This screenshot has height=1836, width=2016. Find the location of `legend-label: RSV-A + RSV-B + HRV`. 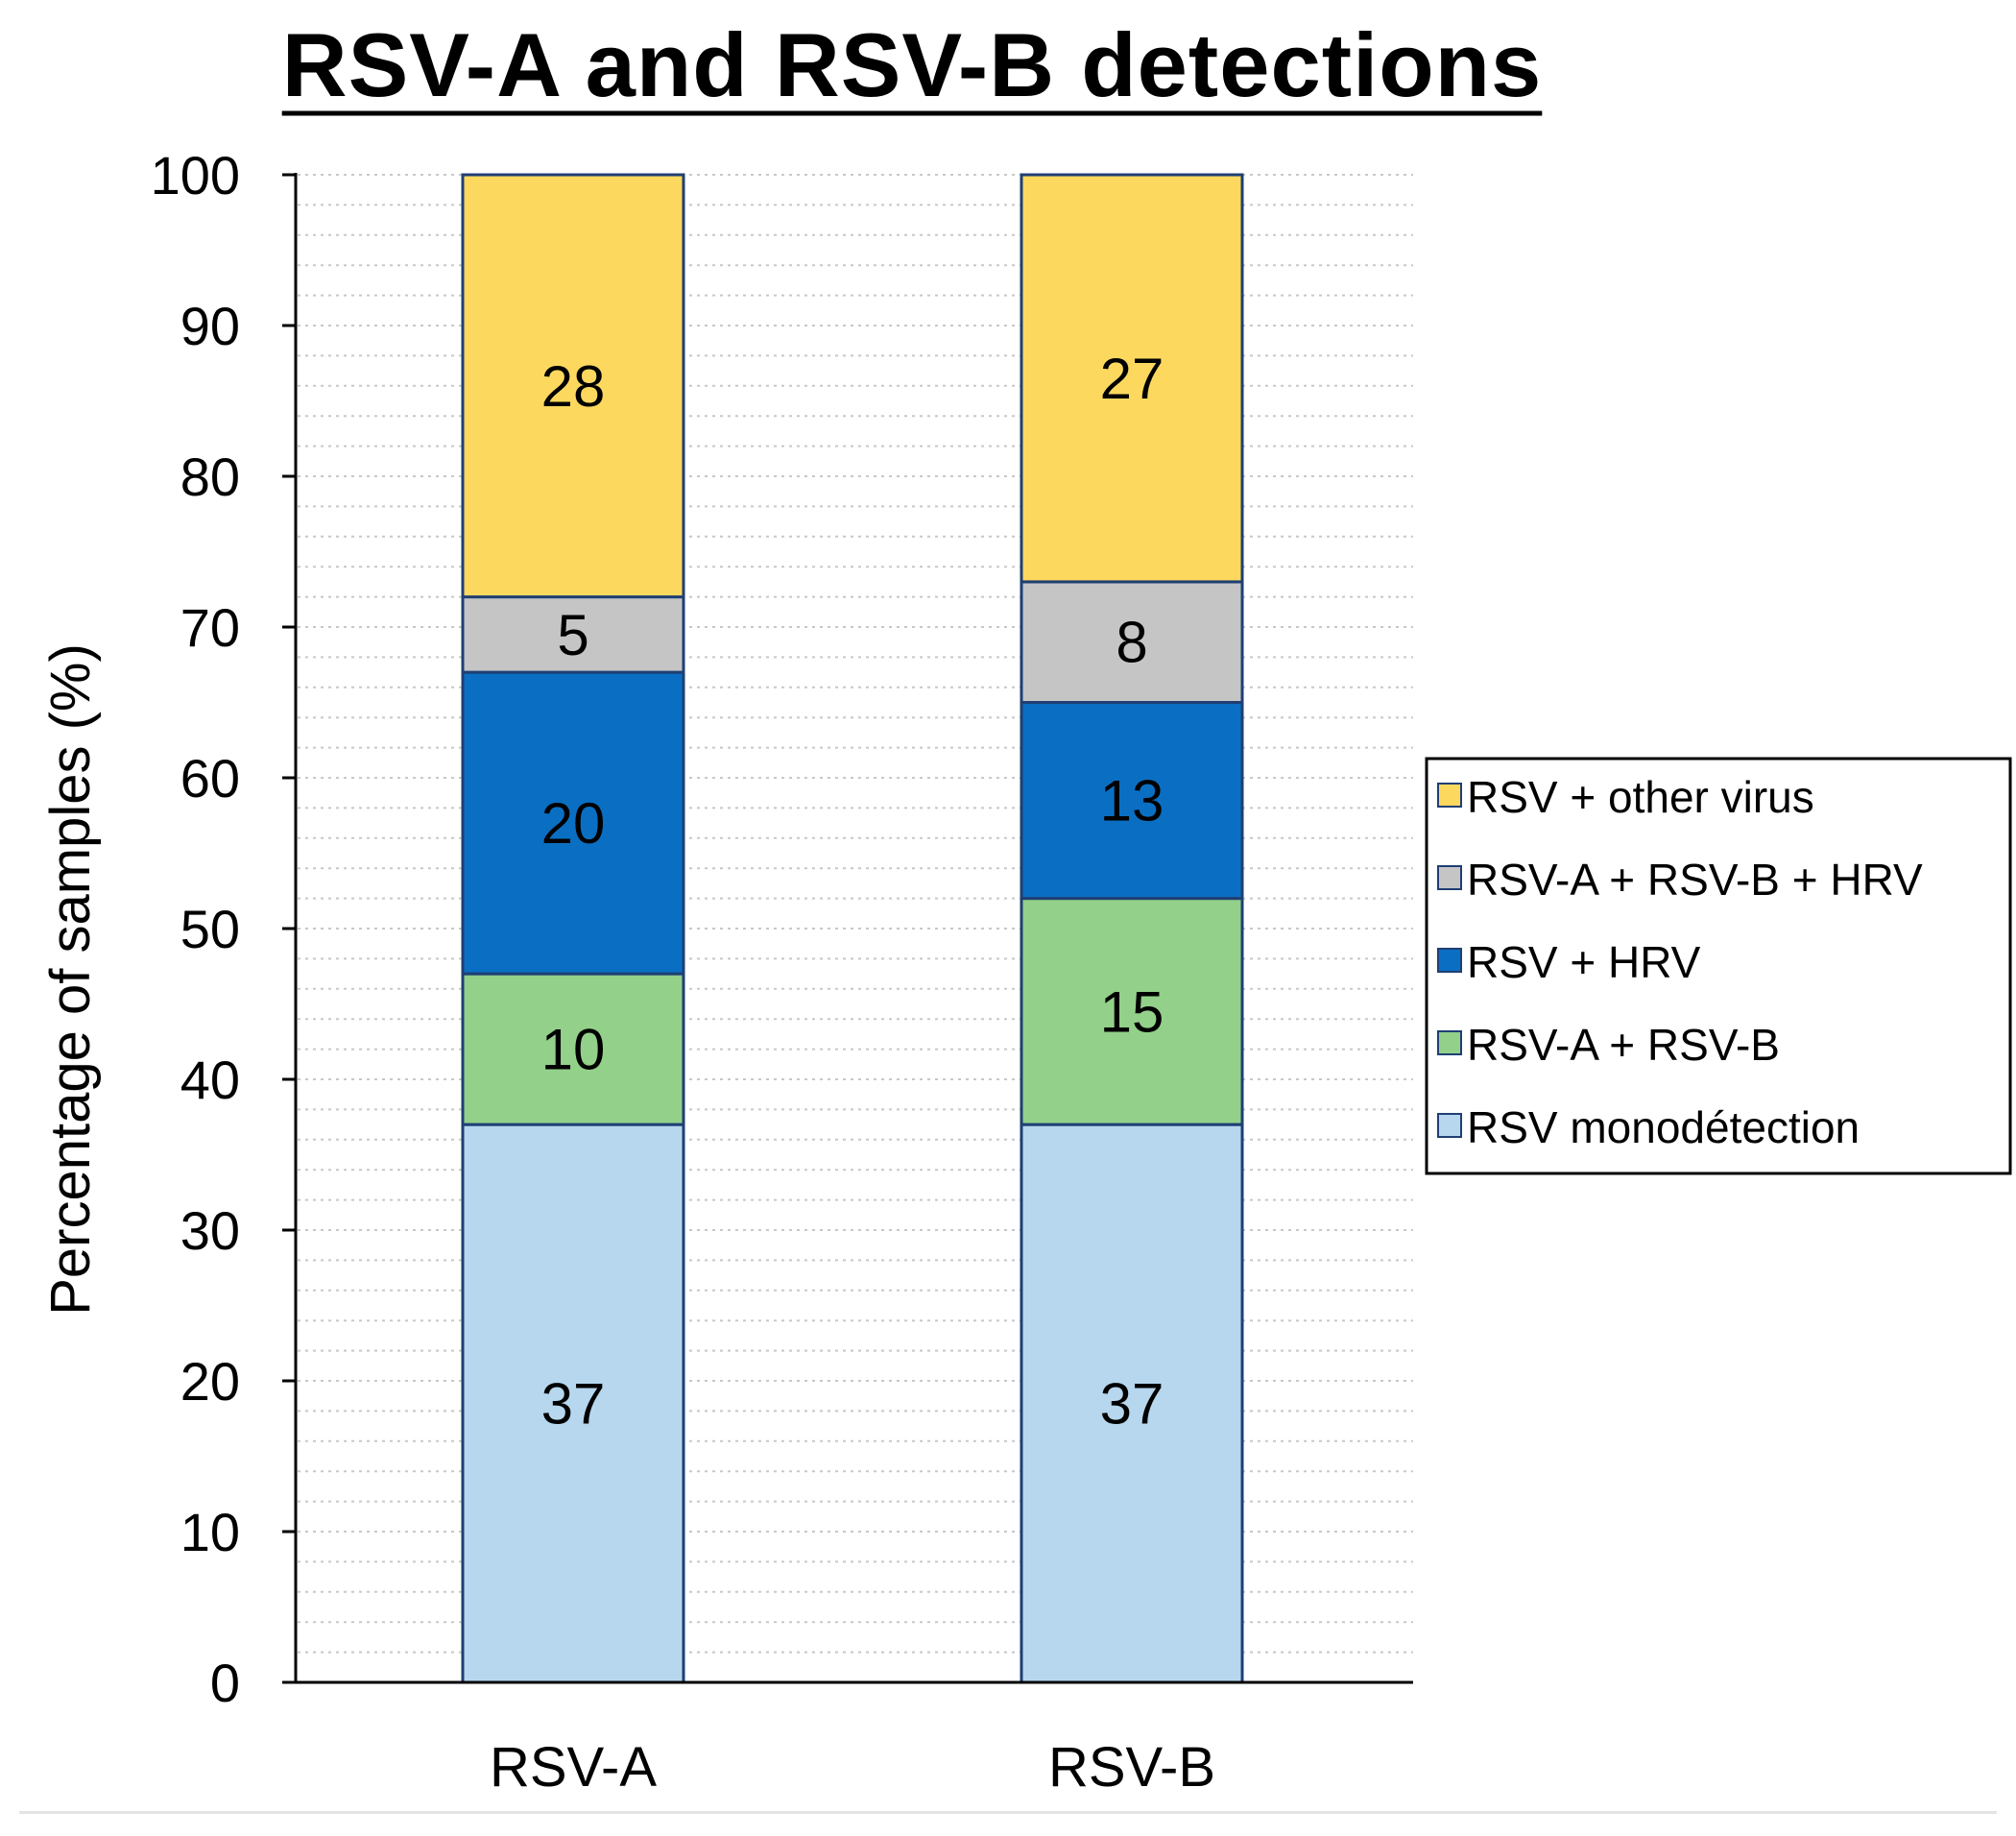

legend-label: RSV-A + RSV-B + HRV is located at coordinates (1695, 880).